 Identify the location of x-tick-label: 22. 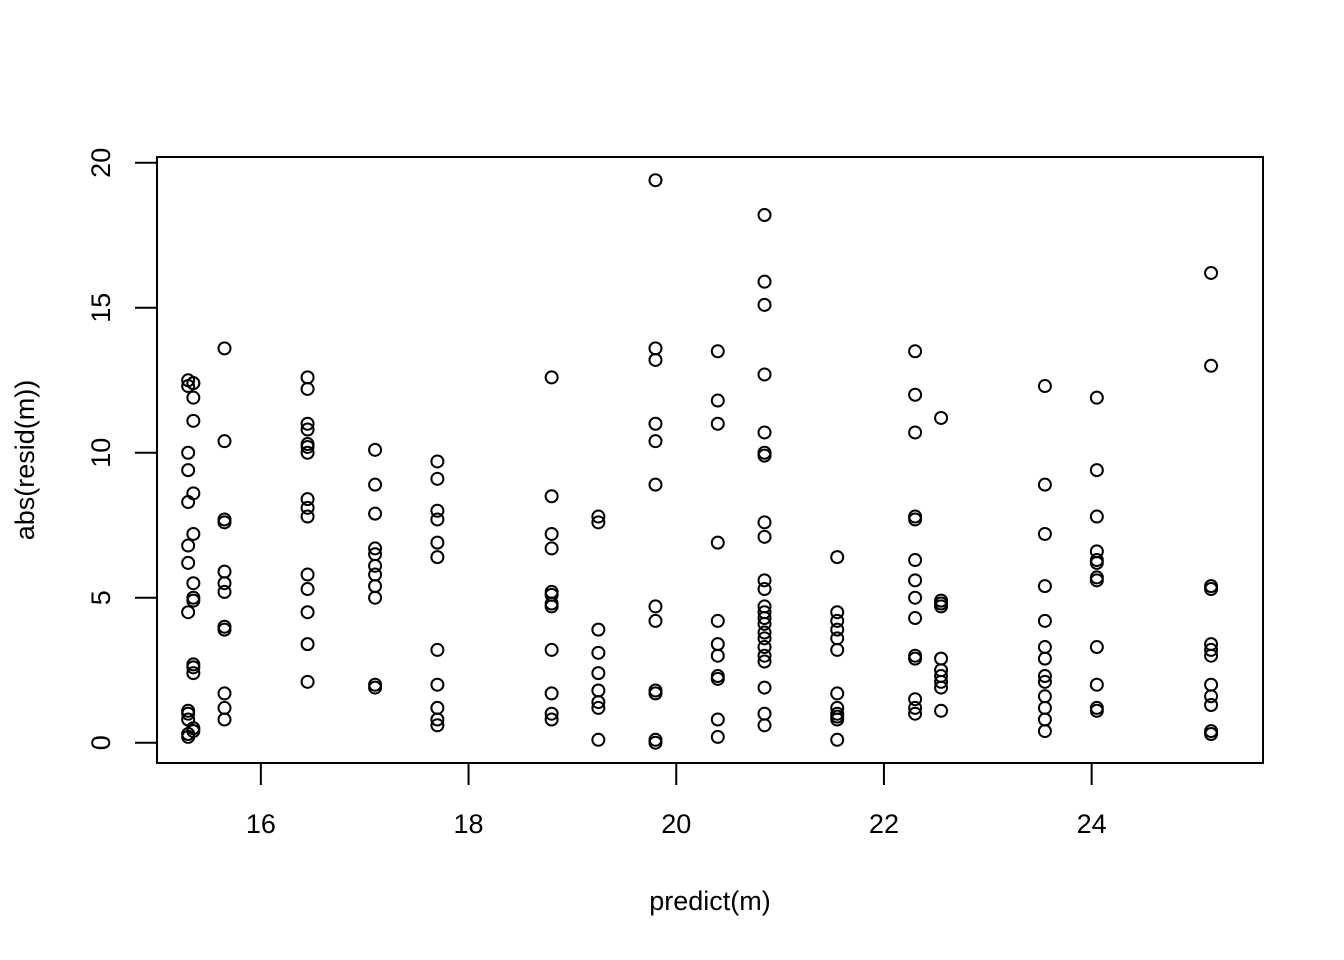
(884, 824).